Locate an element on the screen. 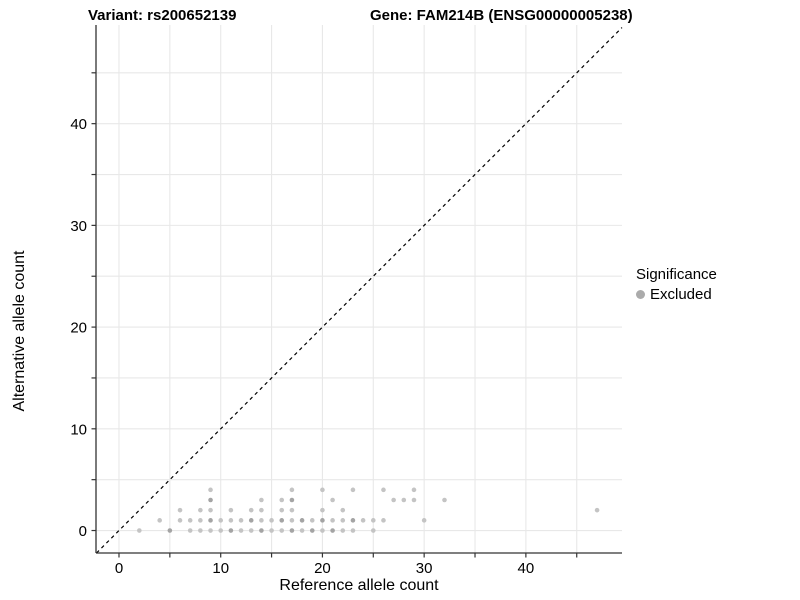  y-tick-labels: 0 10 20 30 40 is located at coordinates (78, 328).